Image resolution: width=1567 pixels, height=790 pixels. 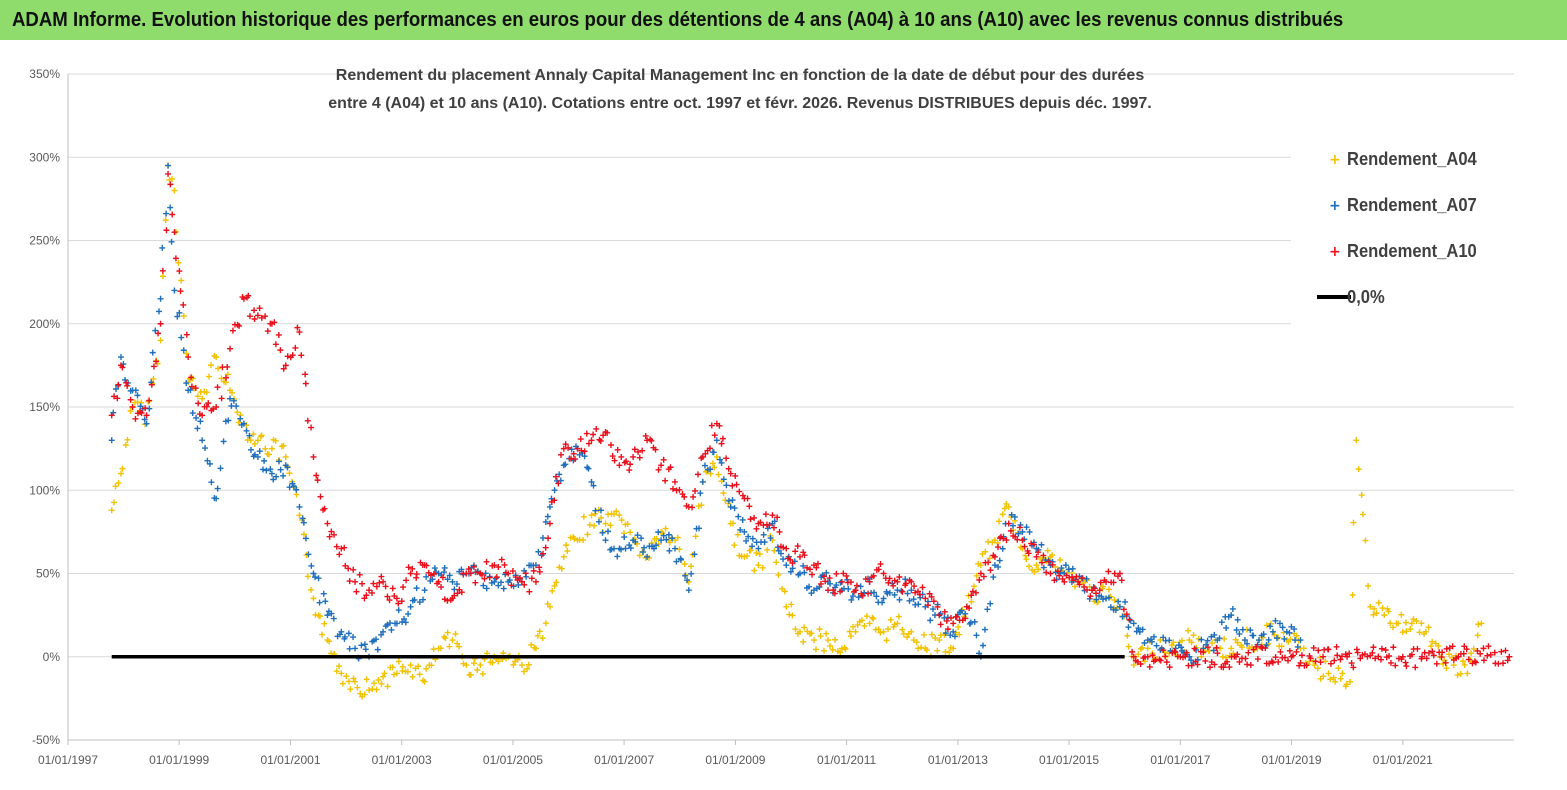 I want to click on y-tick-label: 250%, so click(x=44, y=241).